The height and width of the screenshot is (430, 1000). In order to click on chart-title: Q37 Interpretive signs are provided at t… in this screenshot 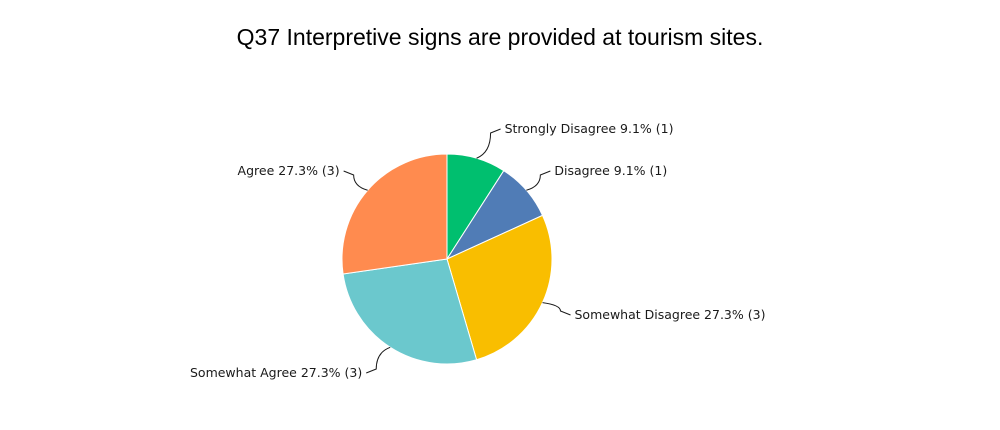, I will do `click(500, 37)`.